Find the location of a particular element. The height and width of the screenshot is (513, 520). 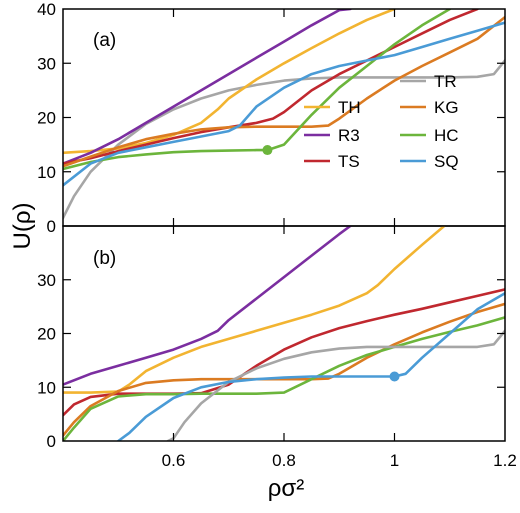

marker-point-hc is located at coordinates (267, 150).